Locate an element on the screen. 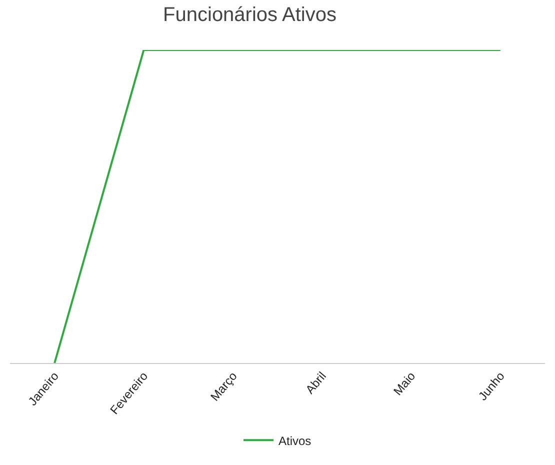 This screenshot has height=465, width=555. legend-label: Ativos is located at coordinates (295, 441).